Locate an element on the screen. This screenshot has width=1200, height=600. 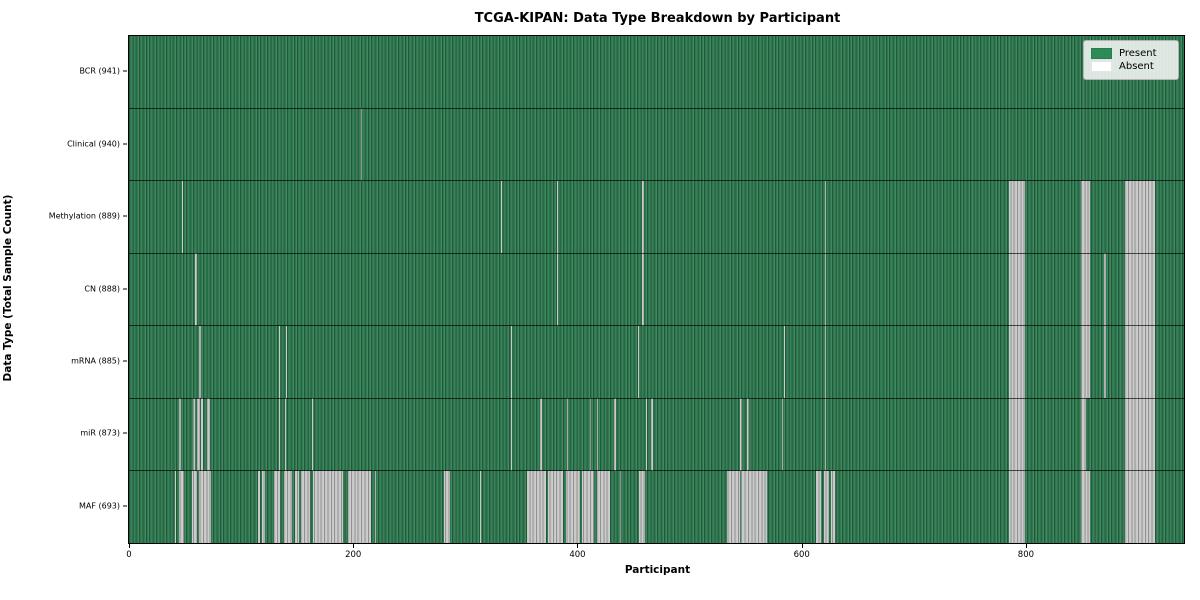
y-tick-label: CN (888) is located at coordinates (102, 288).